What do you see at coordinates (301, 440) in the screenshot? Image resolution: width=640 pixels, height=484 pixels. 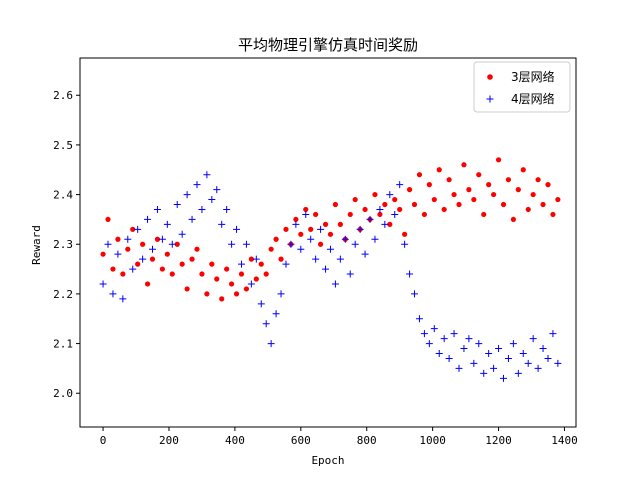 I see `x-tick-label: 600` at bounding box center [301, 440].